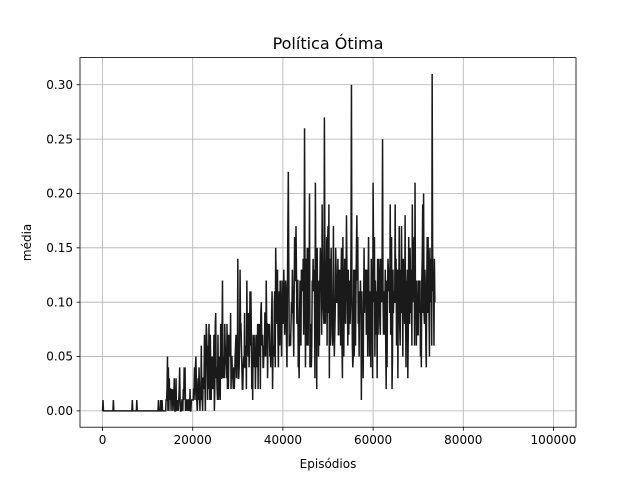 This screenshot has width=640, height=484. I want to click on x-tick-label: 80000, so click(463, 440).